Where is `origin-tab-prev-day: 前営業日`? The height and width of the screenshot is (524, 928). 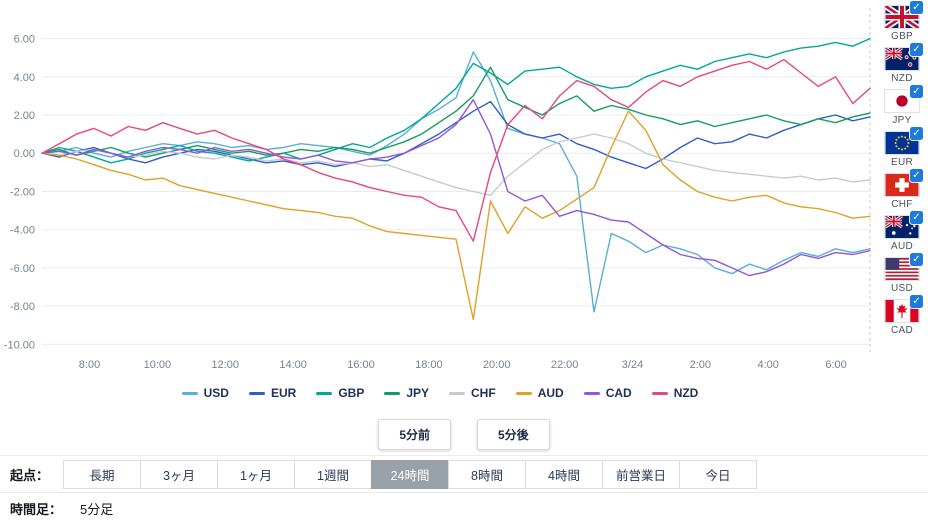 origin-tab-prev-day: 前営業日 is located at coordinates (641, 474).